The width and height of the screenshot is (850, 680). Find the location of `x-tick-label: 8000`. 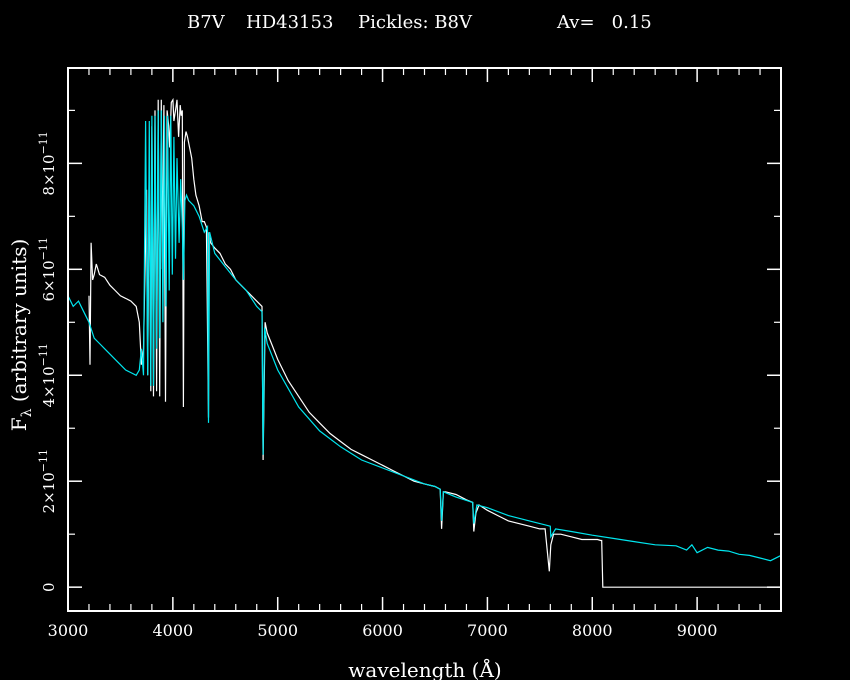

x-tick-label: 8000 is located at coordinates (592, 630).